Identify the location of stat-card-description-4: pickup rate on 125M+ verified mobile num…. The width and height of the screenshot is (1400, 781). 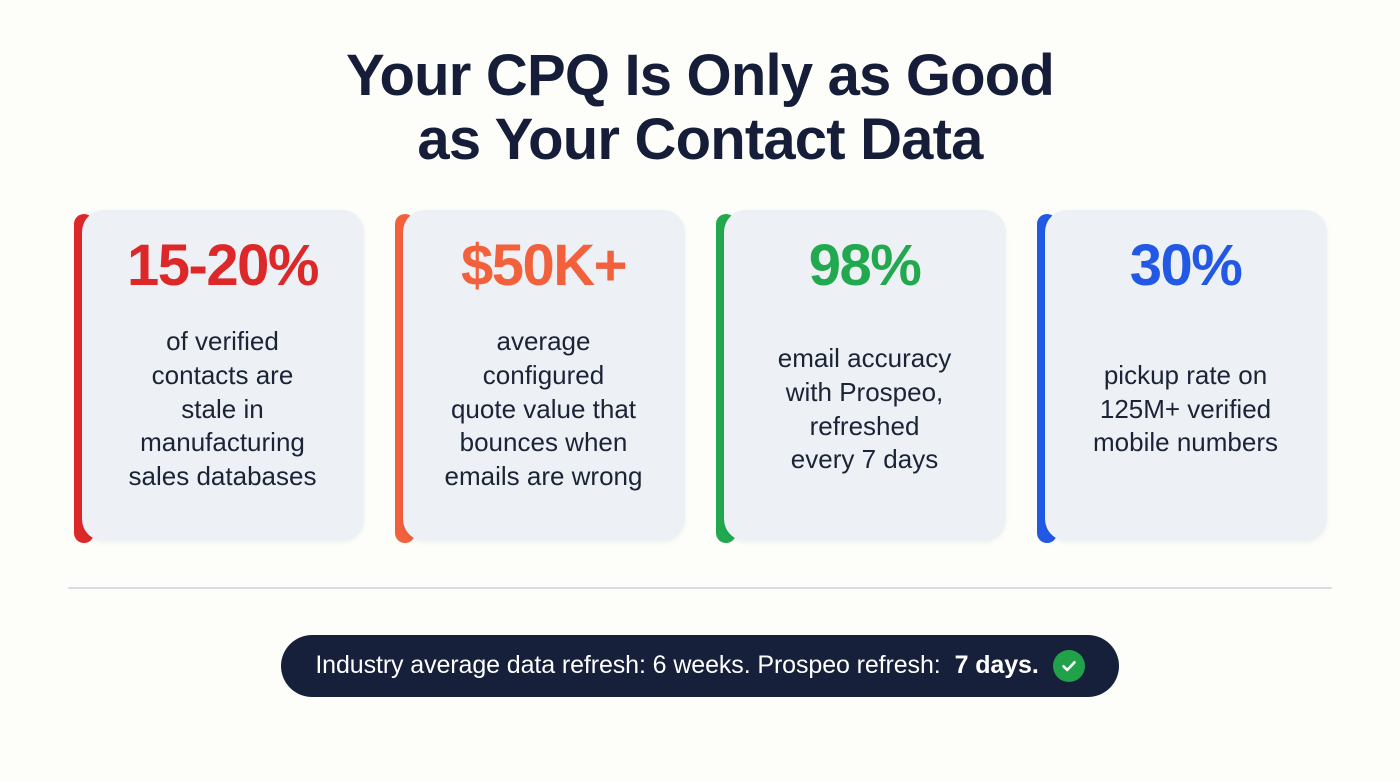
(1185, 408).